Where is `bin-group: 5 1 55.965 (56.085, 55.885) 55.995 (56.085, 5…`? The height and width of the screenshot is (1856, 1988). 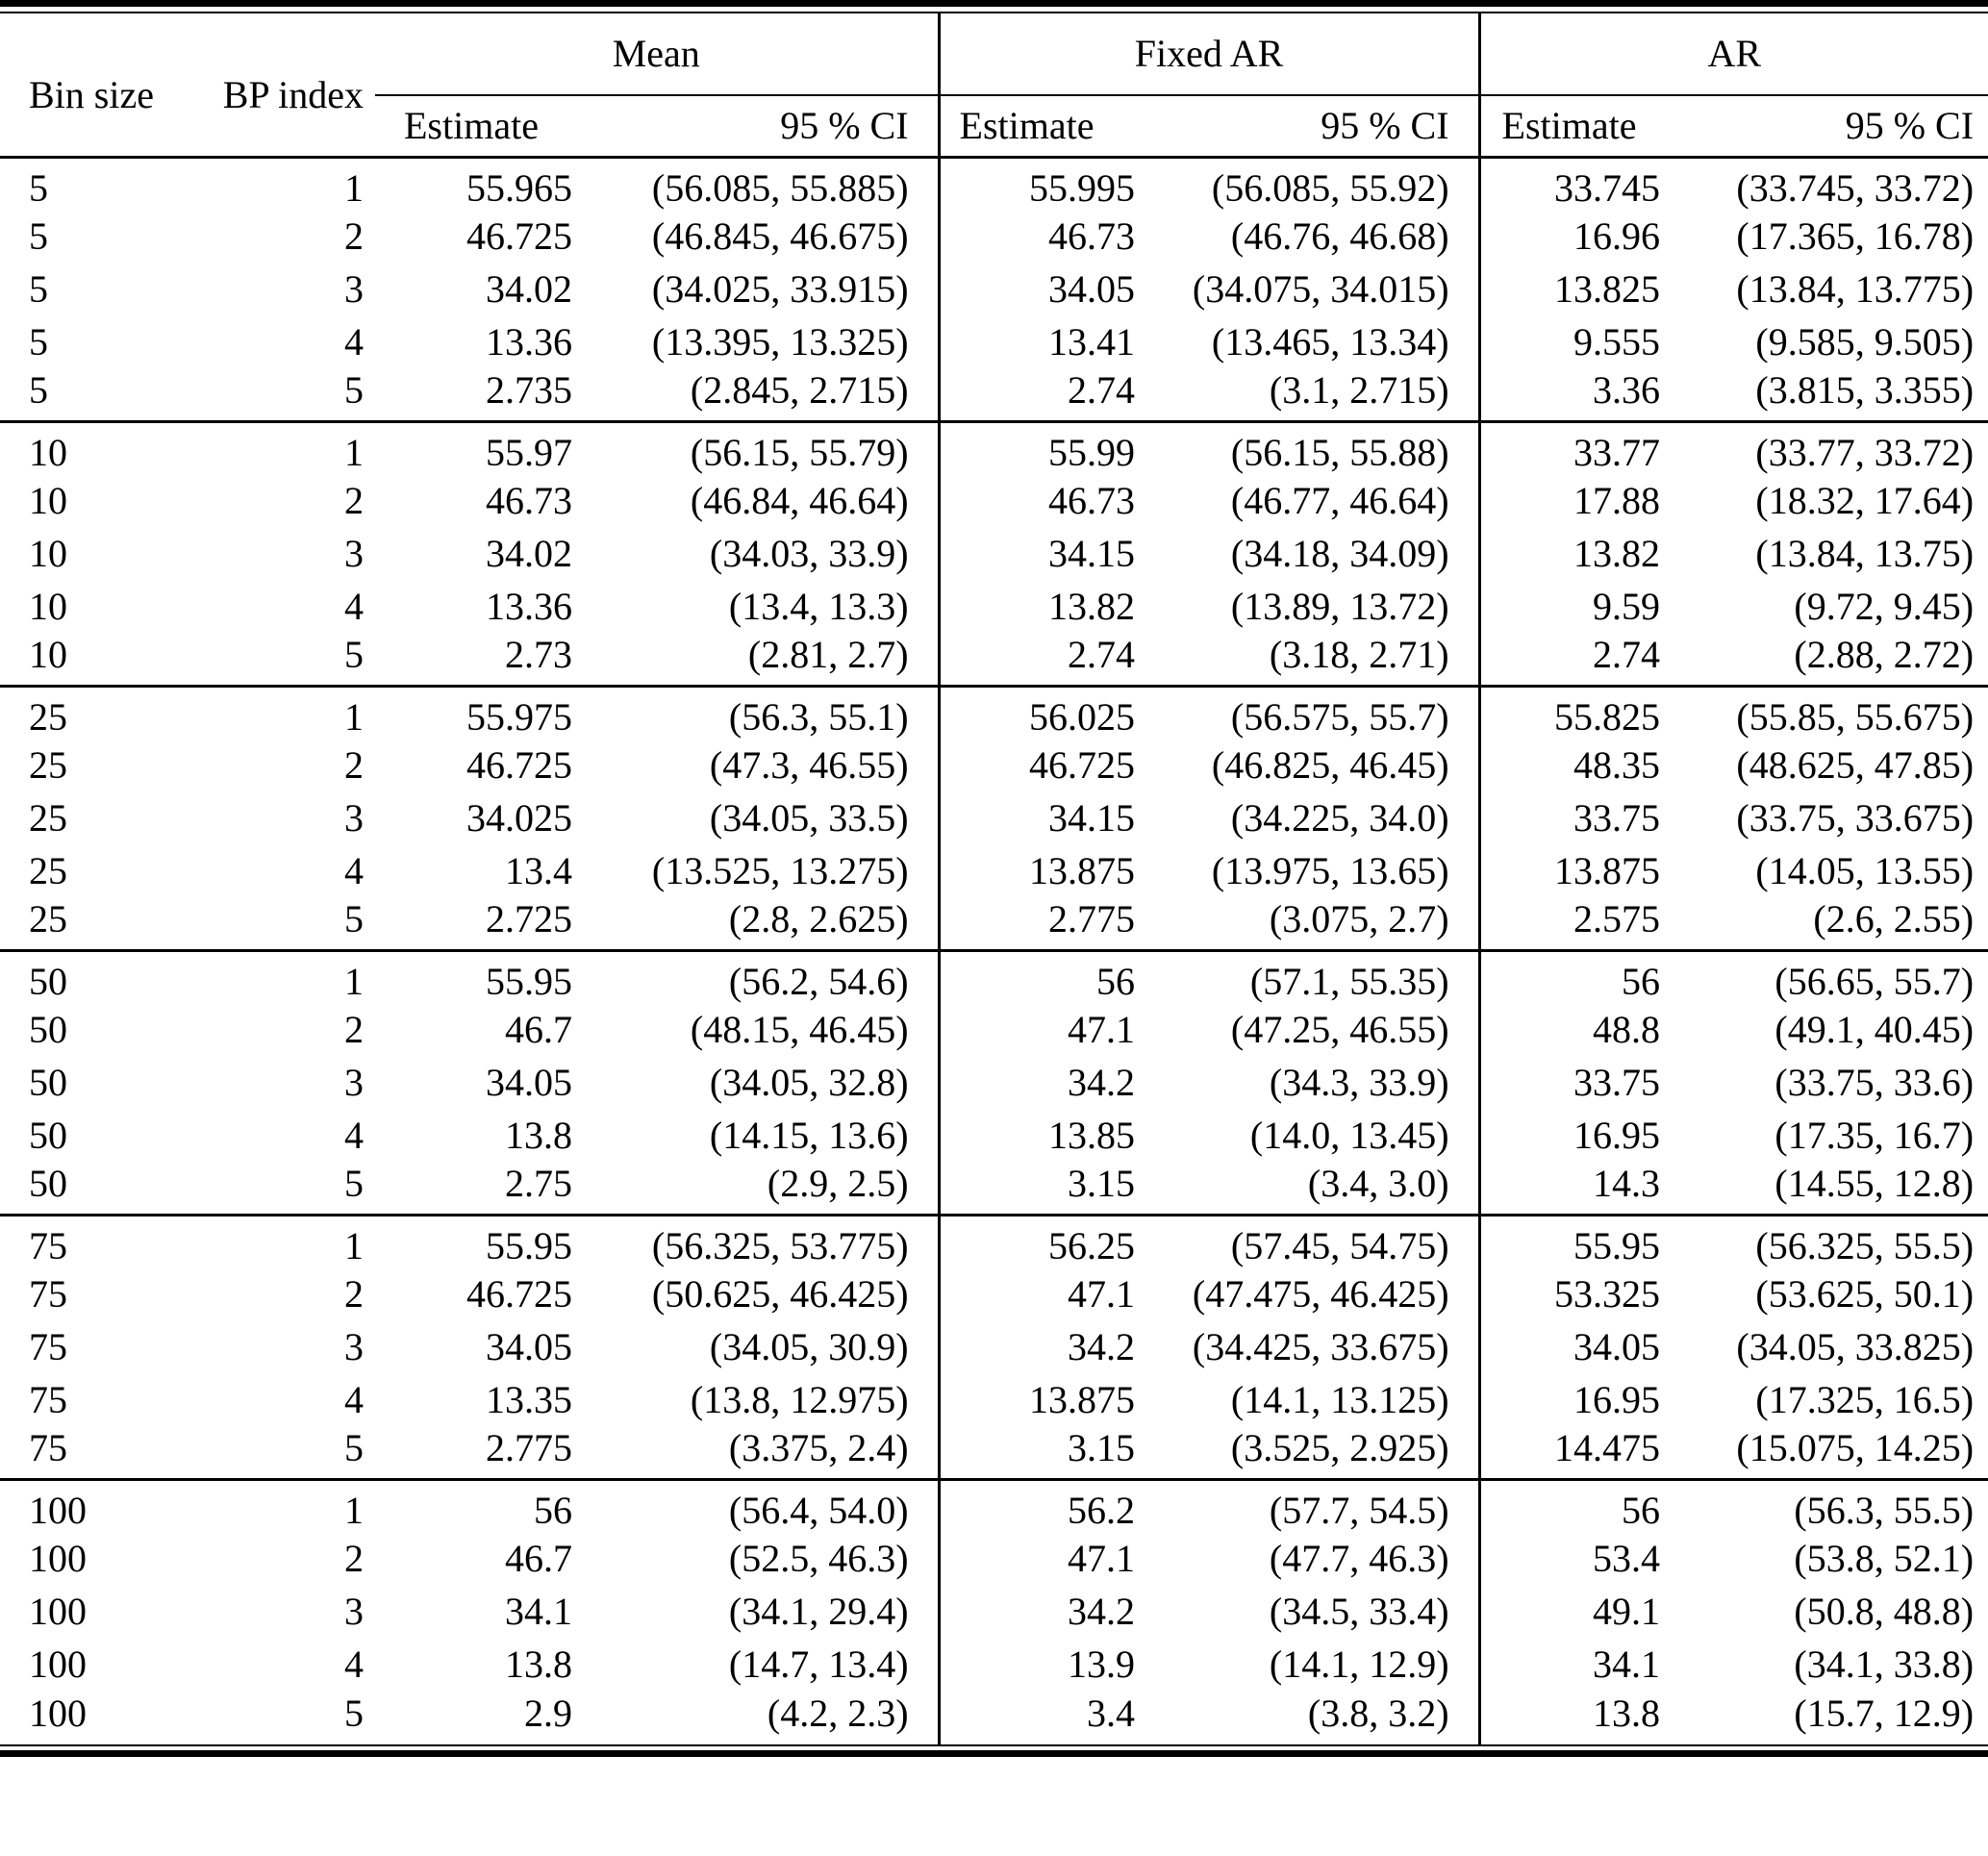 bin-group: 5 1 55.965 (56.085, 55.885) 55.995 (56.085, 5… is located at coordinates (994, 289).